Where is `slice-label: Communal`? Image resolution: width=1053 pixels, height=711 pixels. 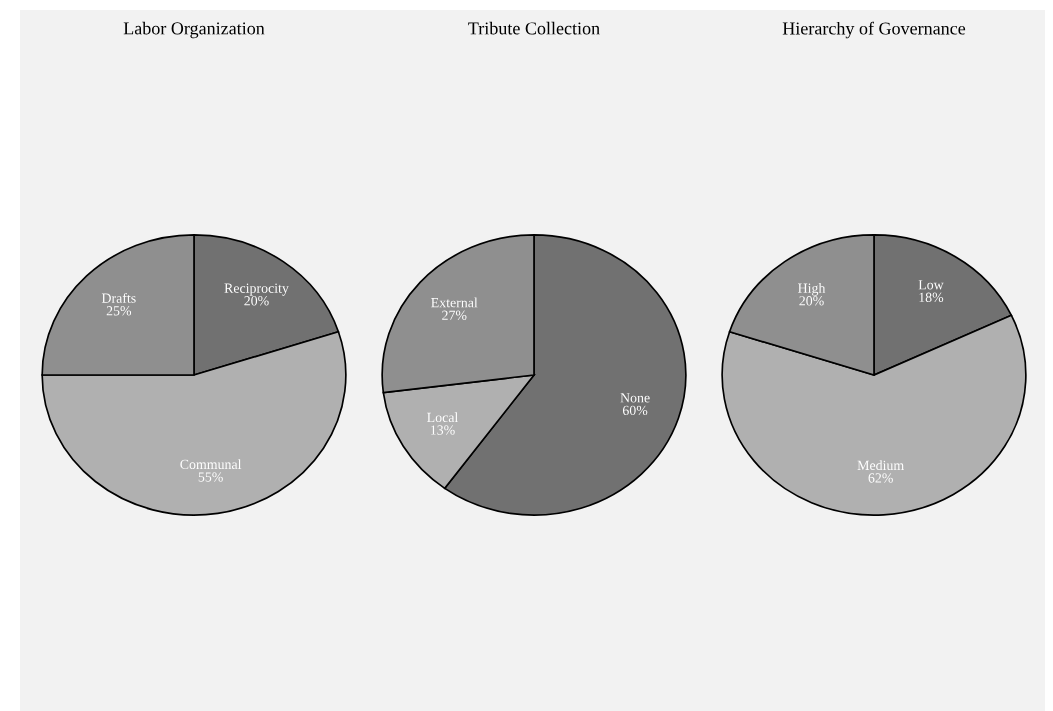 slice-label: Communal is located at coordinates (211, 464).